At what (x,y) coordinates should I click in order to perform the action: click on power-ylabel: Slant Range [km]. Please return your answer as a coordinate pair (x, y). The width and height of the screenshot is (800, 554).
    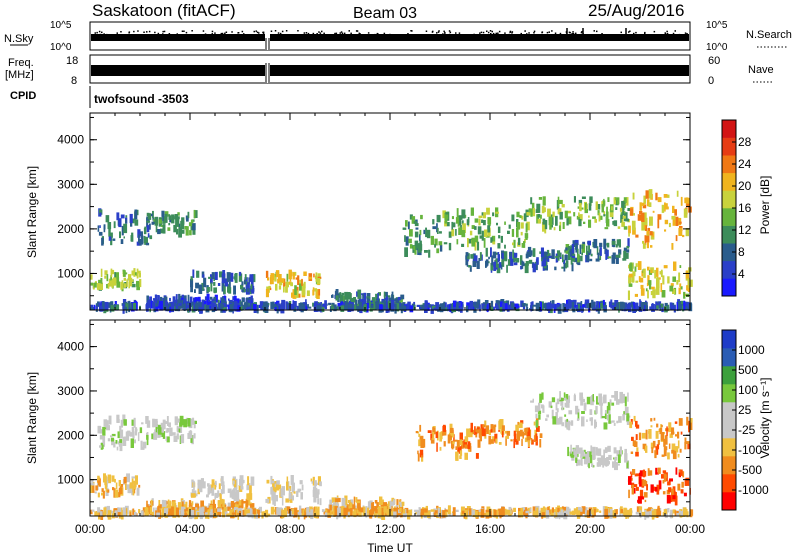
    Looking at the image, I should click on (32, 212).